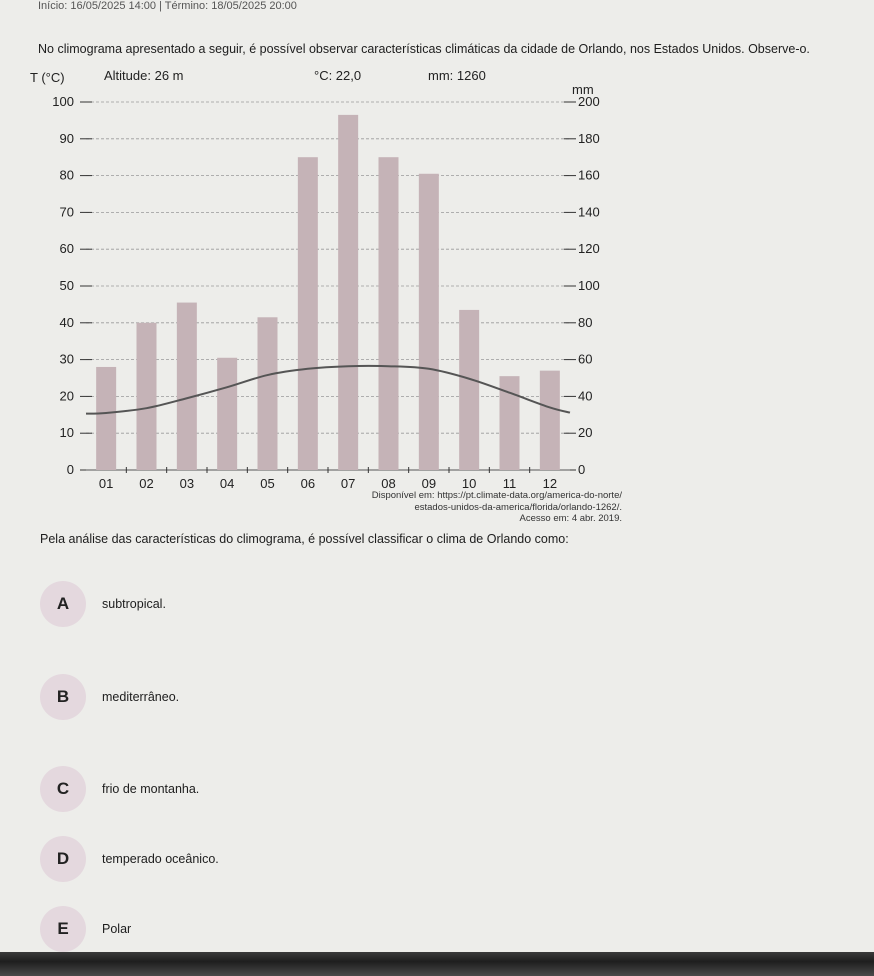  Describe the element at coordinates (469, 483) in the screenshot. I see `month-label: 10` at that location.